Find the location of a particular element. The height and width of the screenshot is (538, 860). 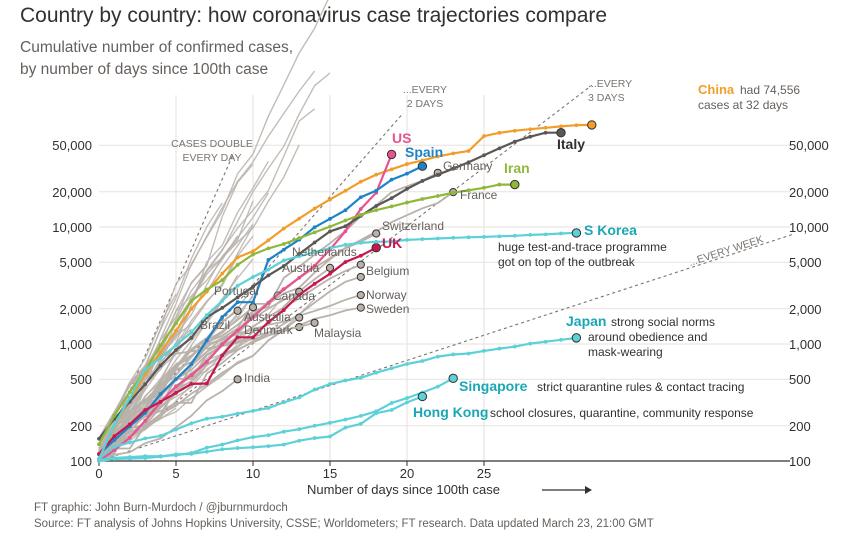

y-tick-label-right: 10,000 is located at coordinates (809, 227).